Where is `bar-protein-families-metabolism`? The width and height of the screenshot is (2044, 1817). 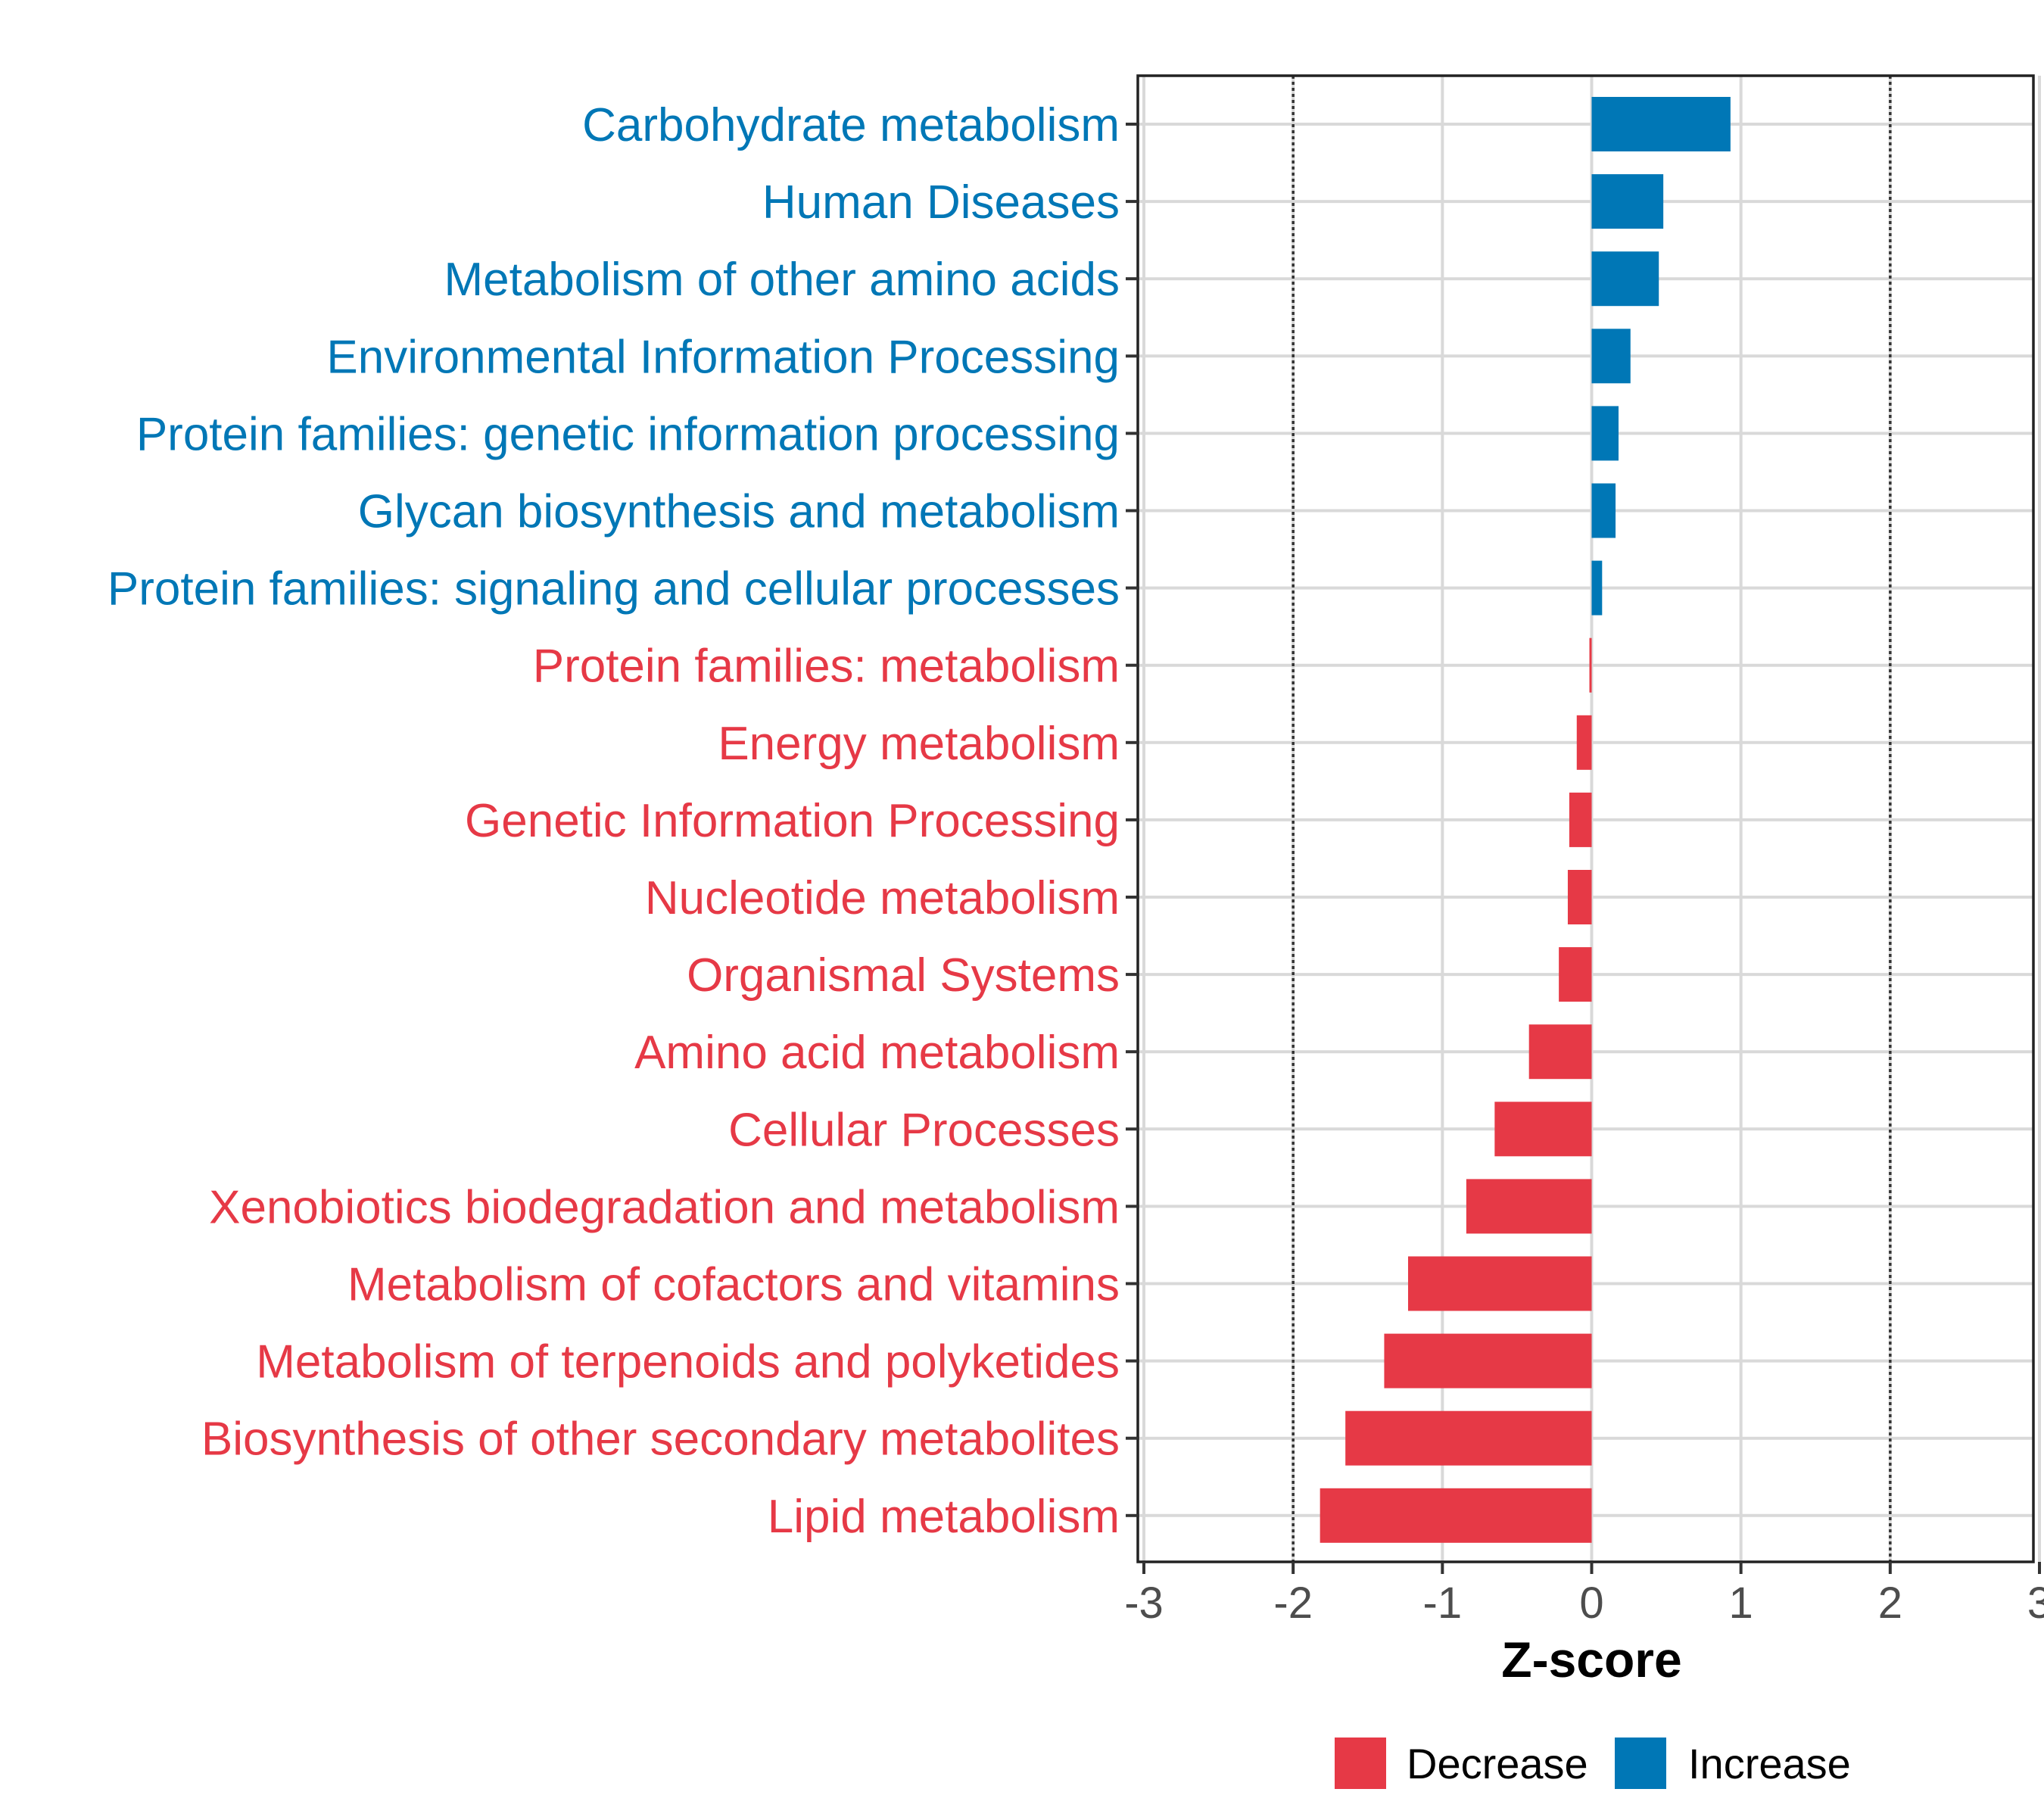 bar-protein-families-metabolism is located at coordinates (1590, 665).